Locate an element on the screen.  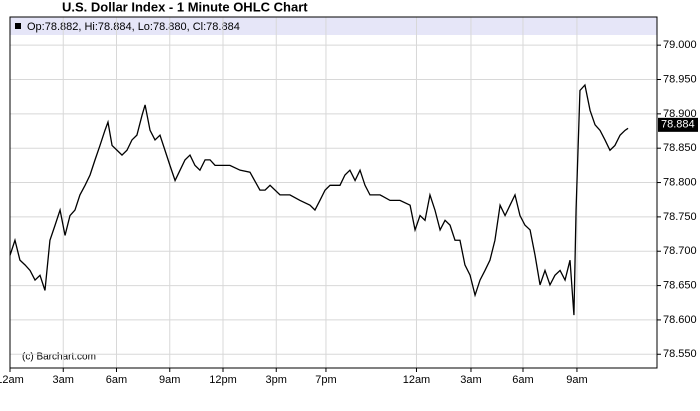
last-price-box is located at coordinates (678, 124).